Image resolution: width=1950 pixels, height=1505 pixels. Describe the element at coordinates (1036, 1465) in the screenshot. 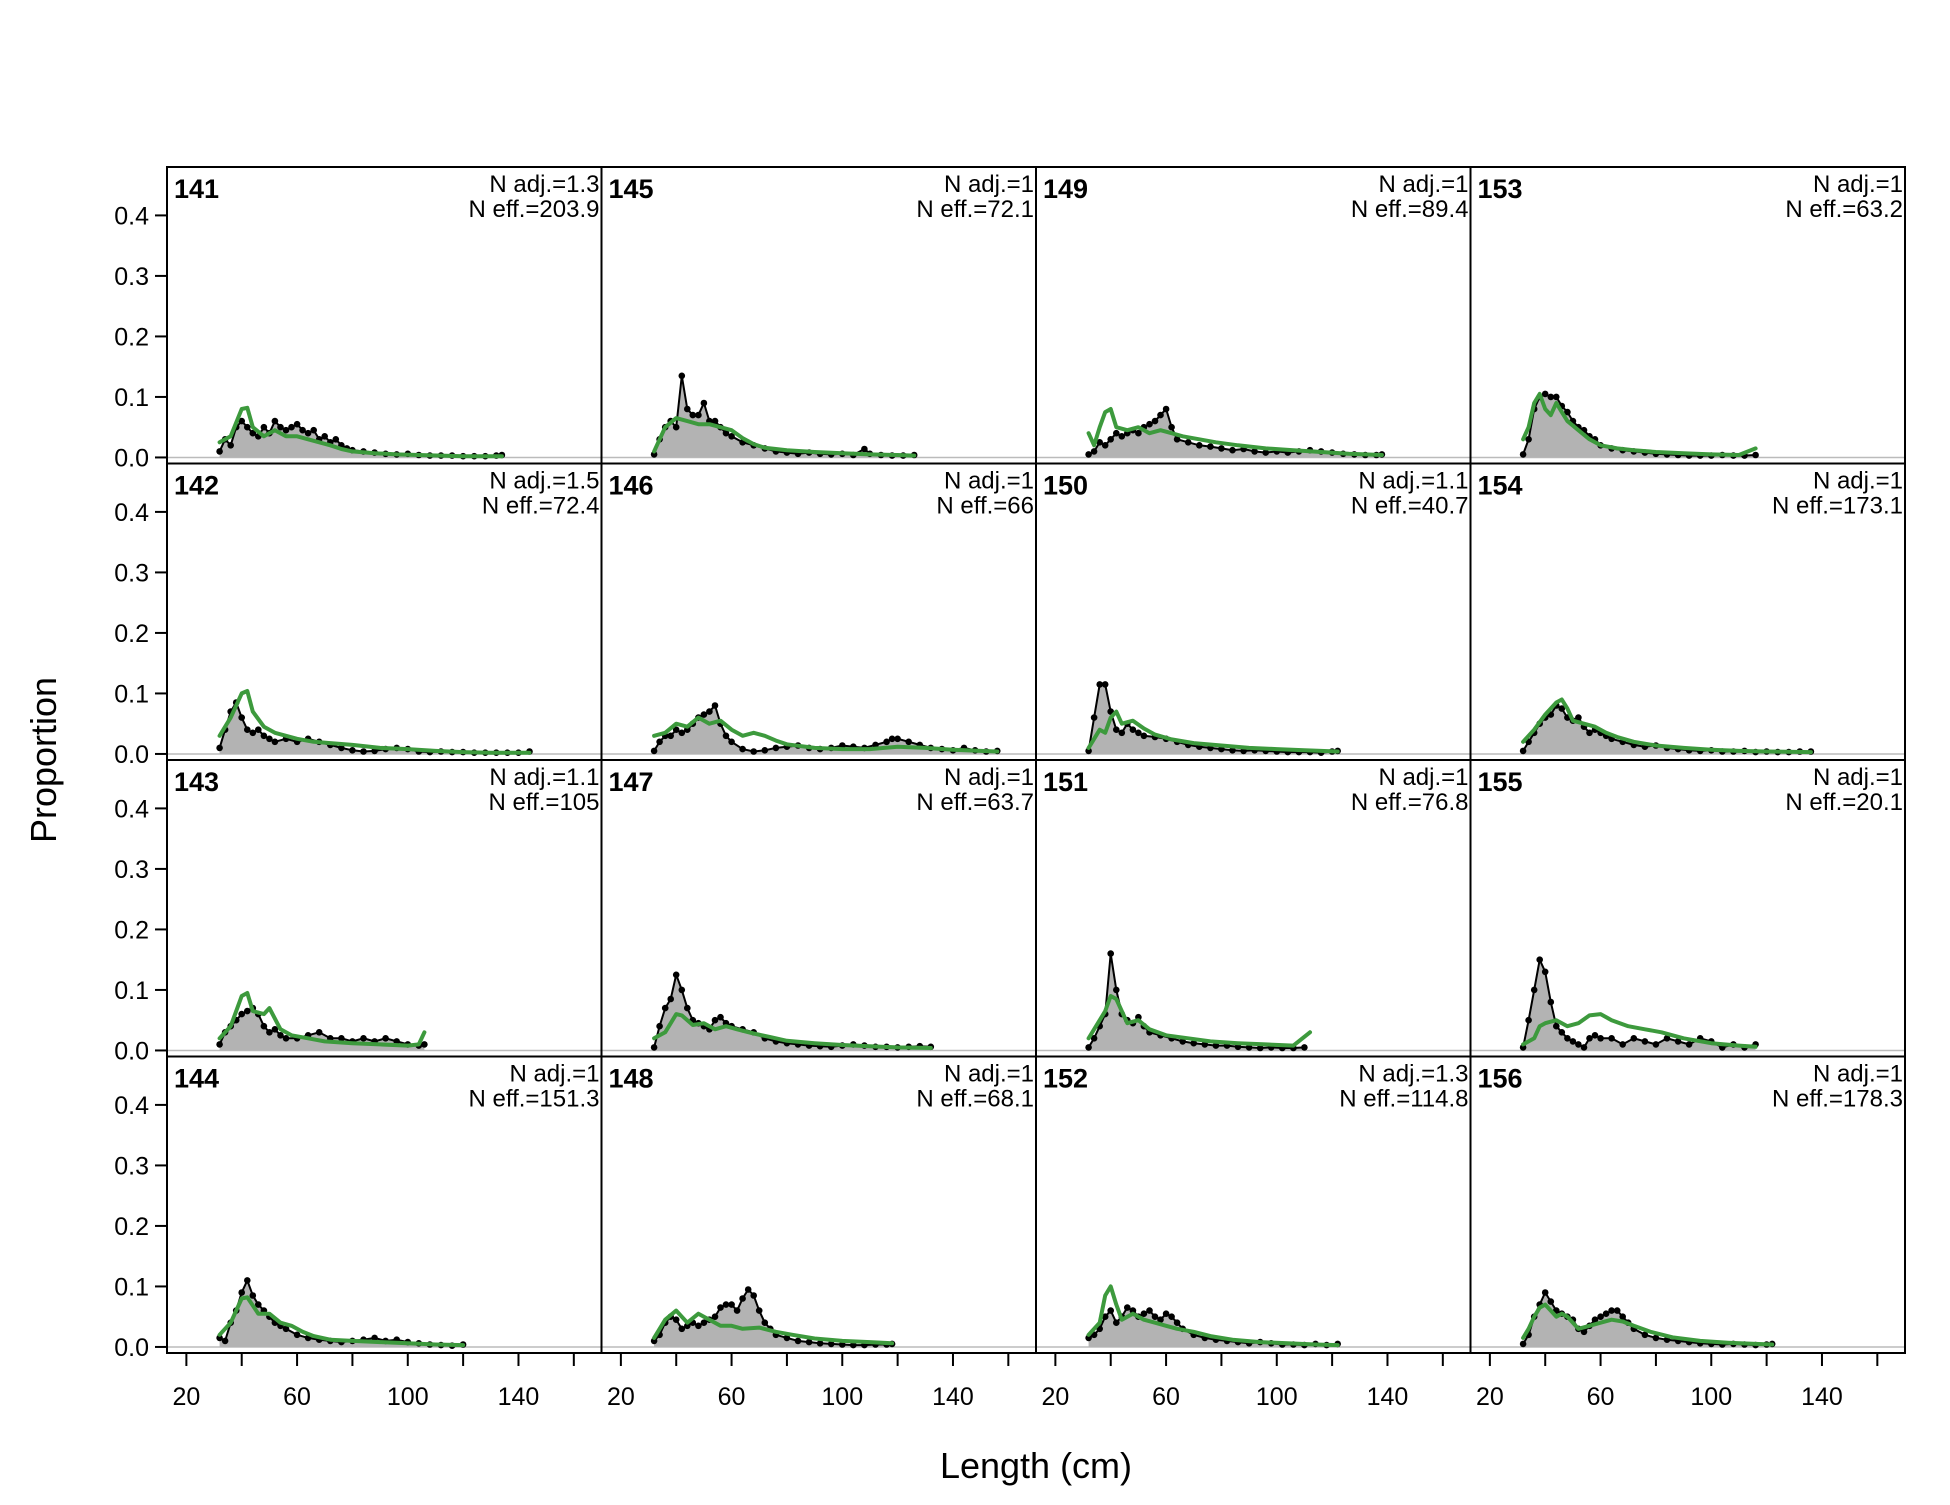

I see `x-axis-title: Length (cm)` at that location.